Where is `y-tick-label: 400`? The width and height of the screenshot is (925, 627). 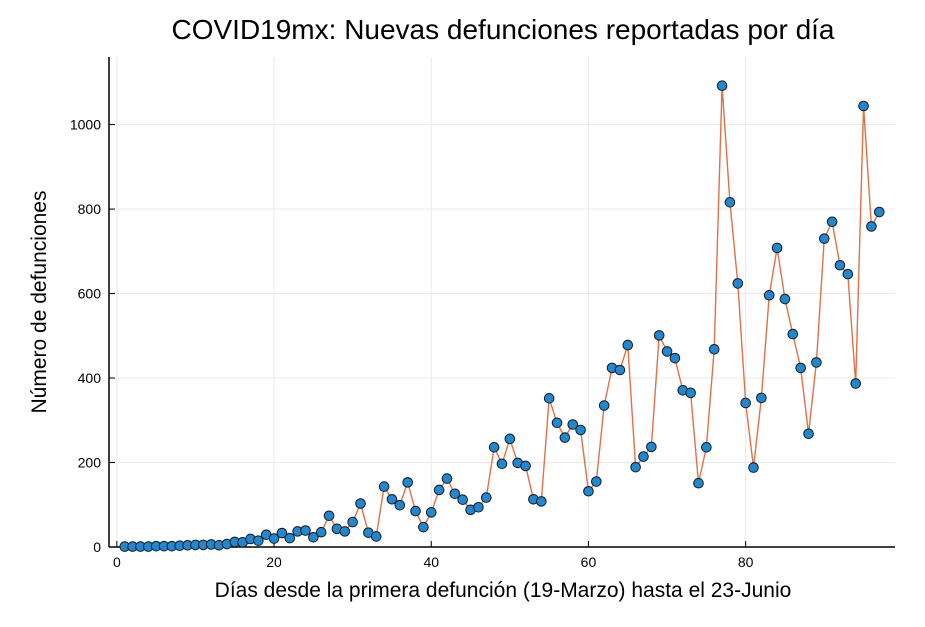
y-tick-label: 400 is located at coordinates (90, 378).